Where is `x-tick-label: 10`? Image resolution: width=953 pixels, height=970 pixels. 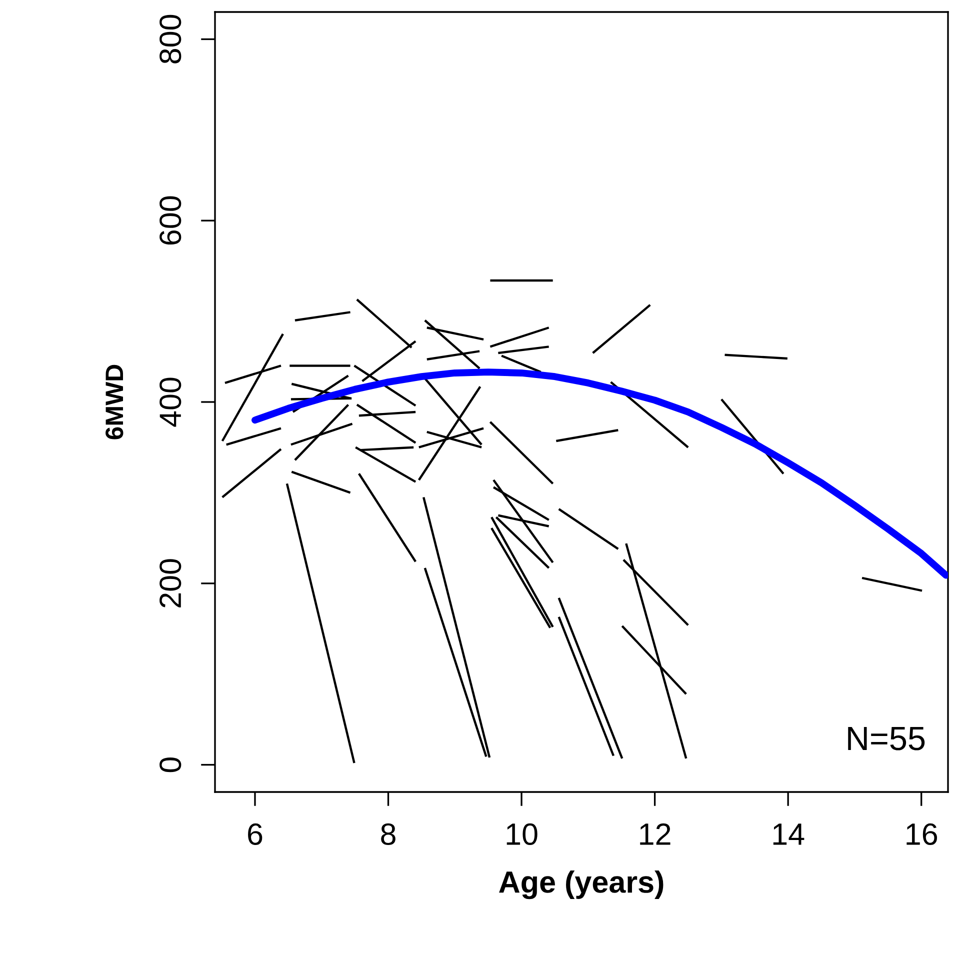
x-tick-label: 10 is located at coordinates (522, 834).